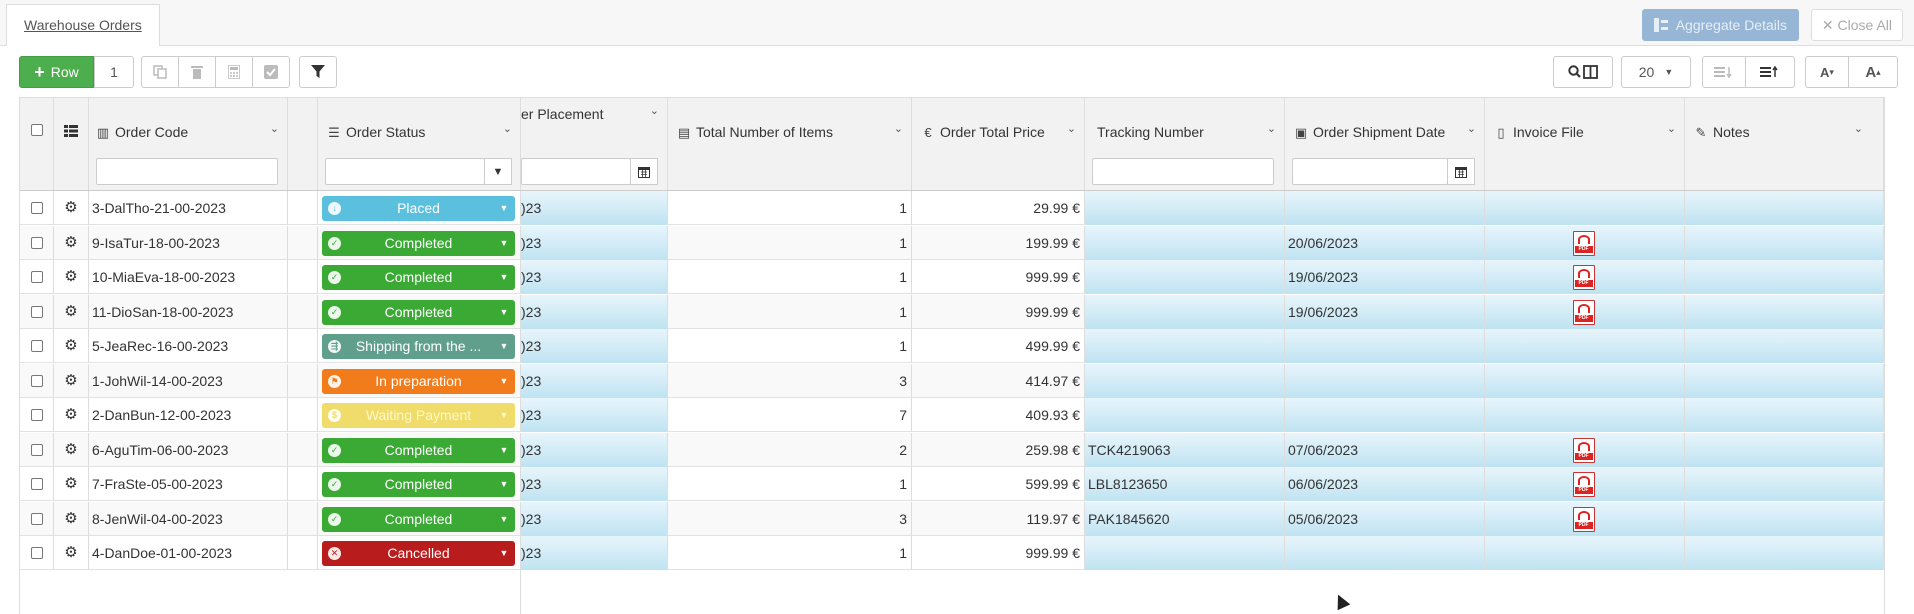 Image resolution: width=1914 pixels, height=614 pixels. Describe the element at coordinates (790, 415) in the screenshot. I see `total-items-cell: 7` at that location.